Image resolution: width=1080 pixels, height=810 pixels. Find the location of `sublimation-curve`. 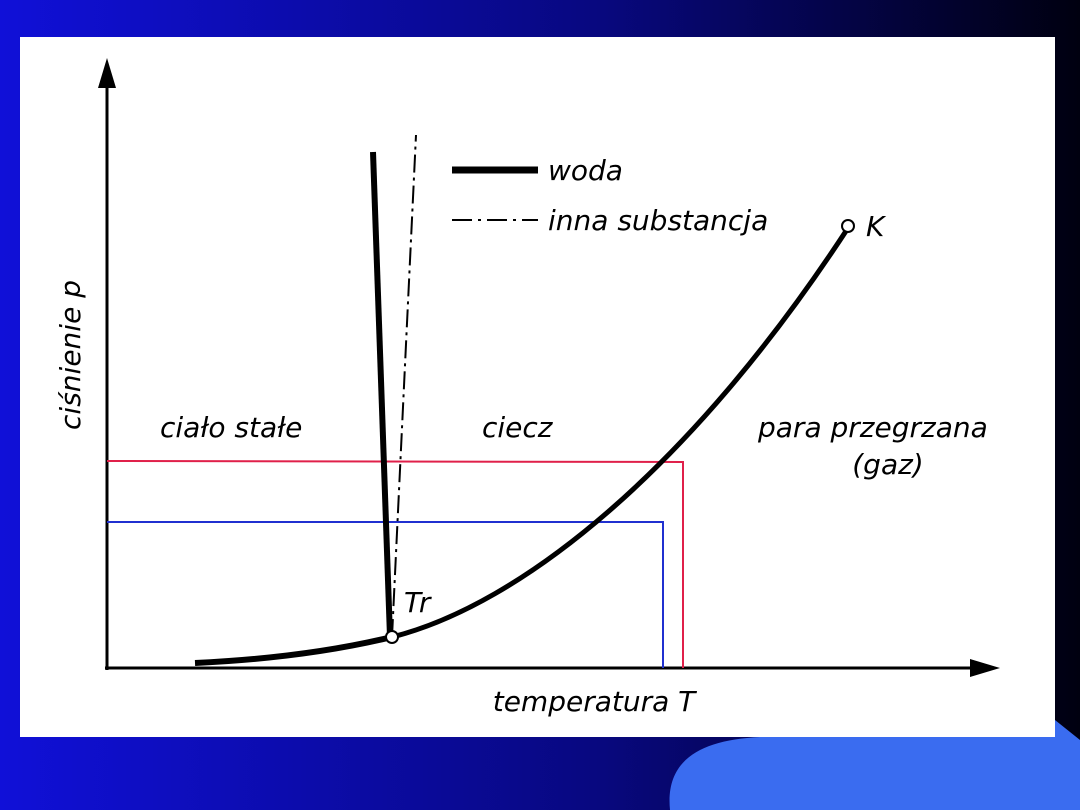

sublimation-curve is located at coordinates (293, 650).